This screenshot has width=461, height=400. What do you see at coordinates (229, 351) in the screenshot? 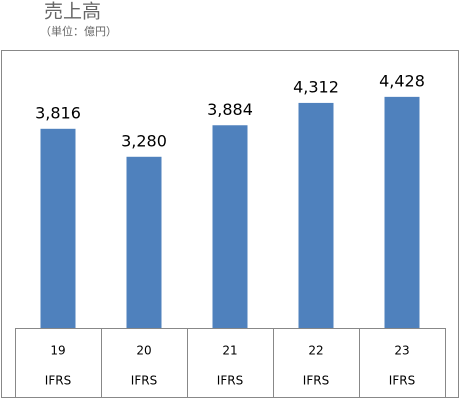
I see `x-tick-label: 21` at bounding box center [229, 351].